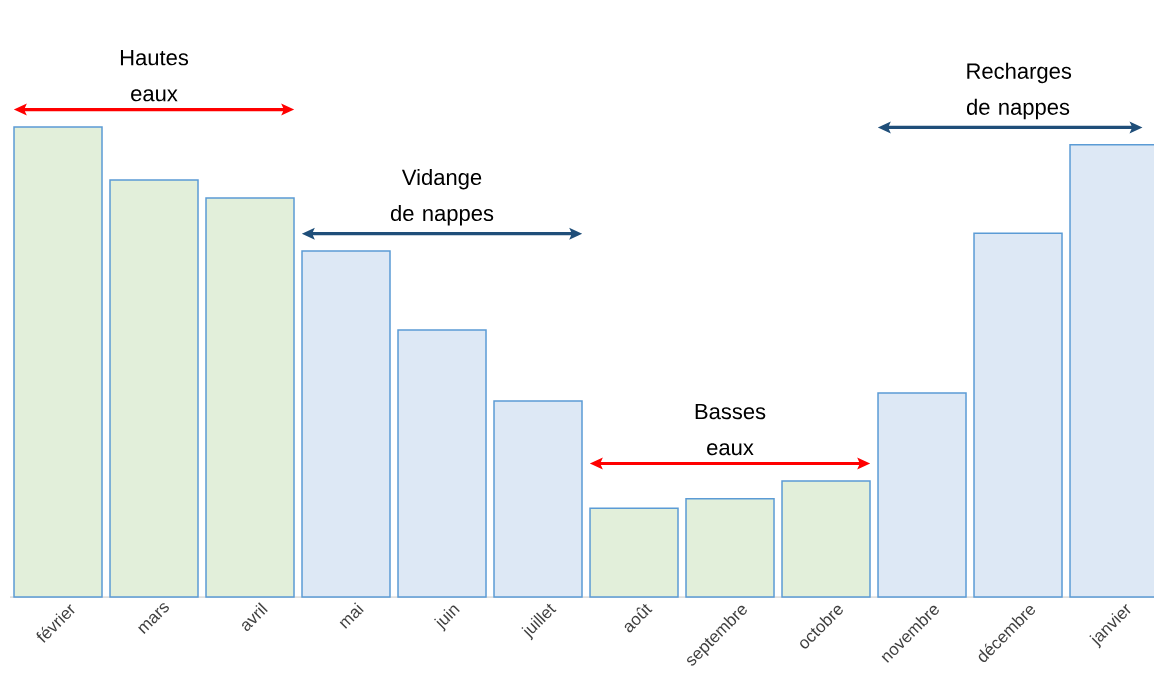  I want to click on x-tick-label: mai, so click(351, 615).